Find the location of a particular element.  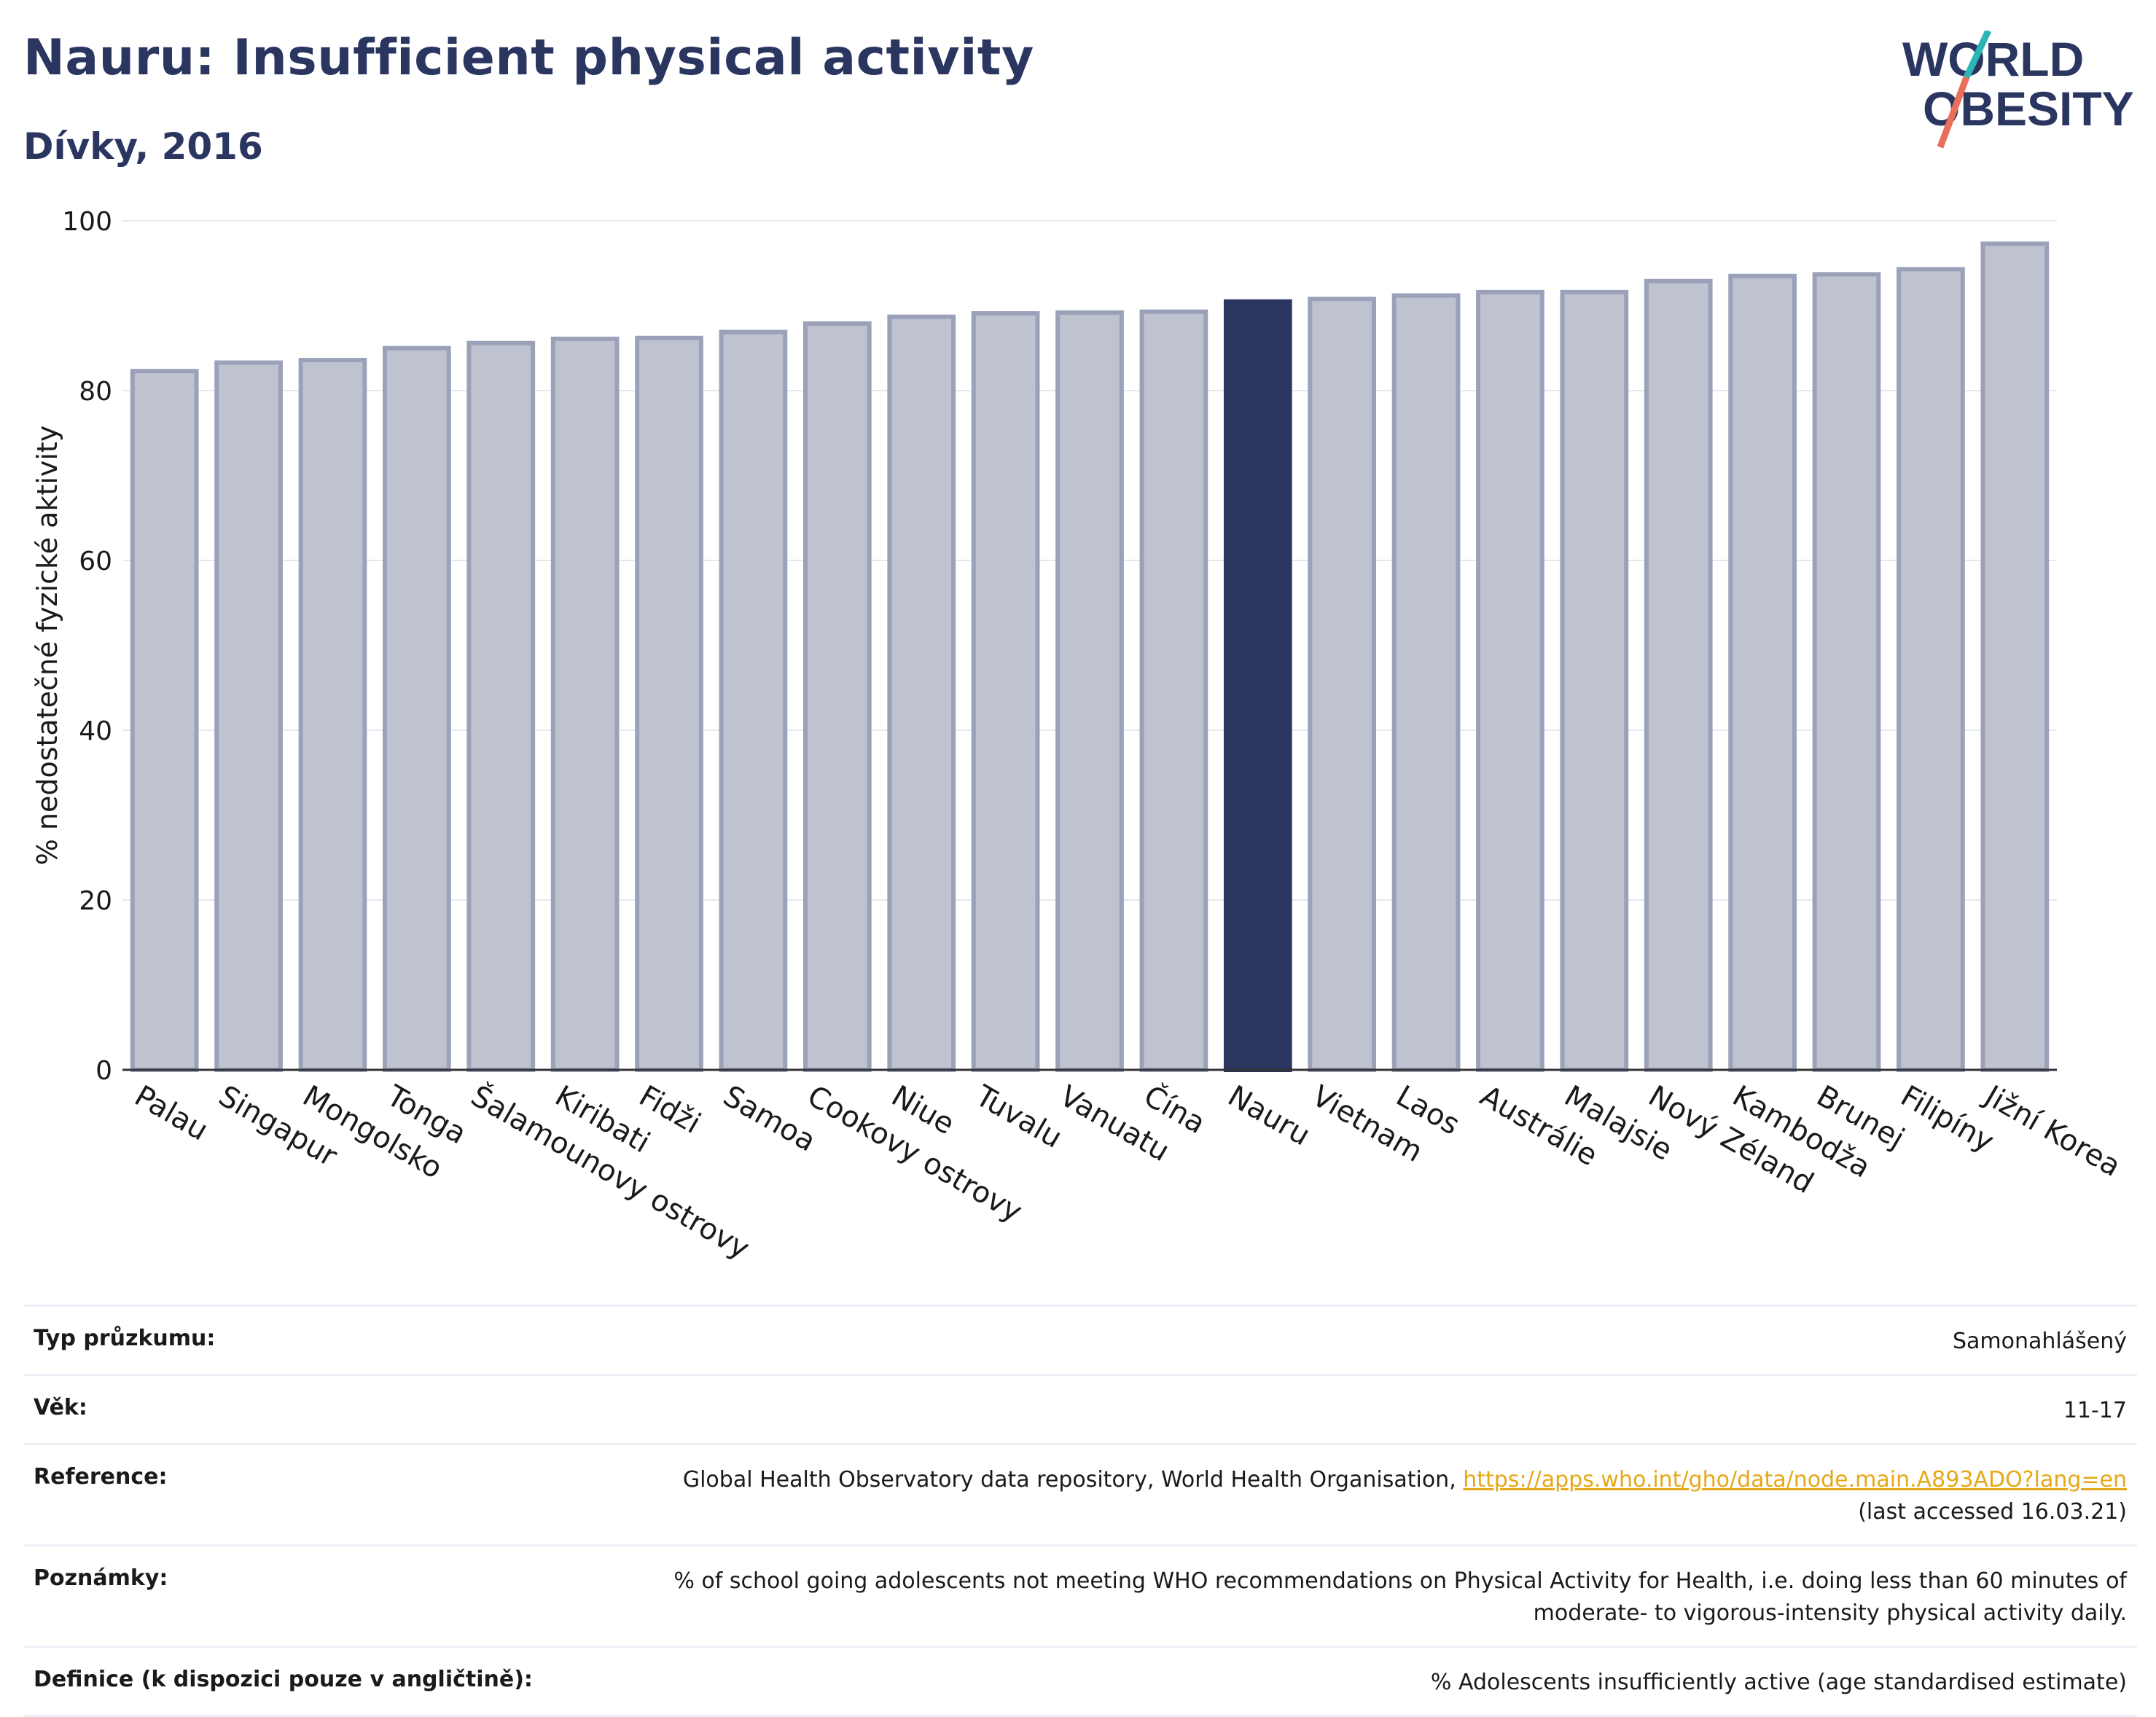

logo-slash-top is located at coordinates (1978, 55).